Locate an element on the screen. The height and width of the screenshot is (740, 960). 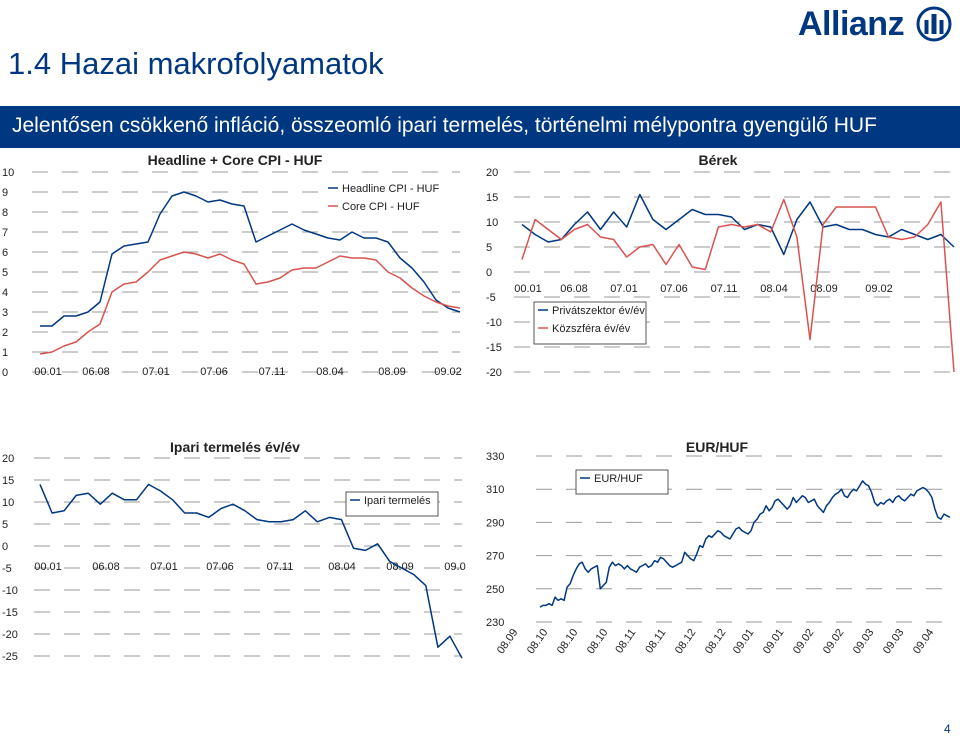
allianz-logo: Allianz is located at coordinates (877, 24).